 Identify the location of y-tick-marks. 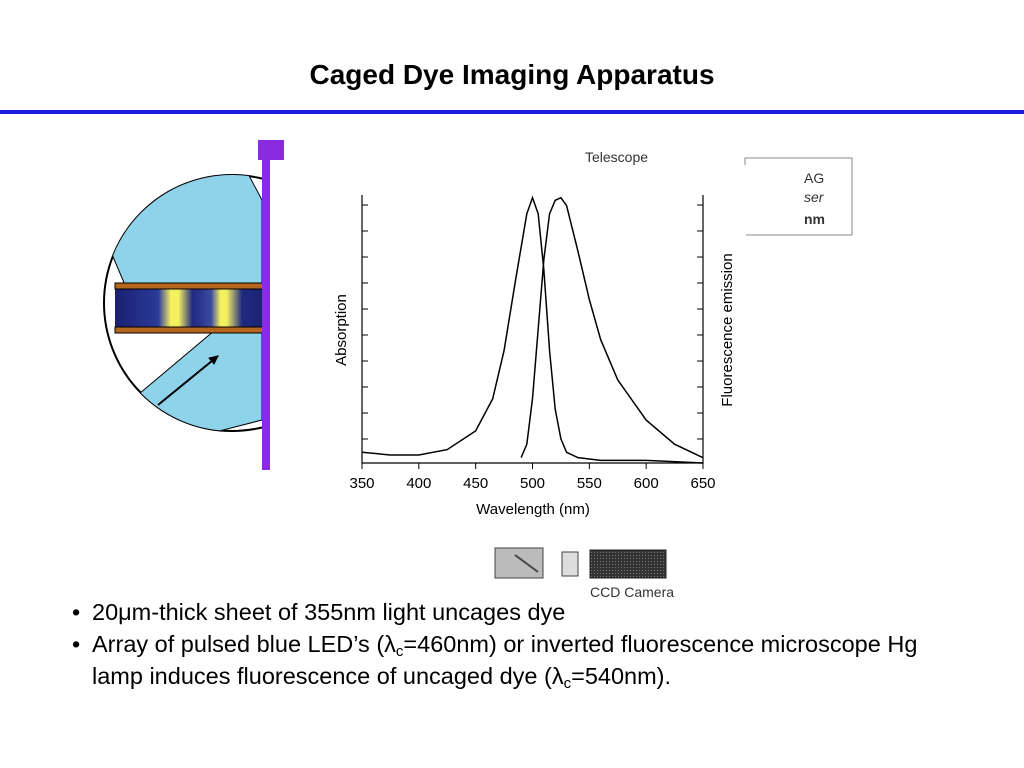
(532, 322).